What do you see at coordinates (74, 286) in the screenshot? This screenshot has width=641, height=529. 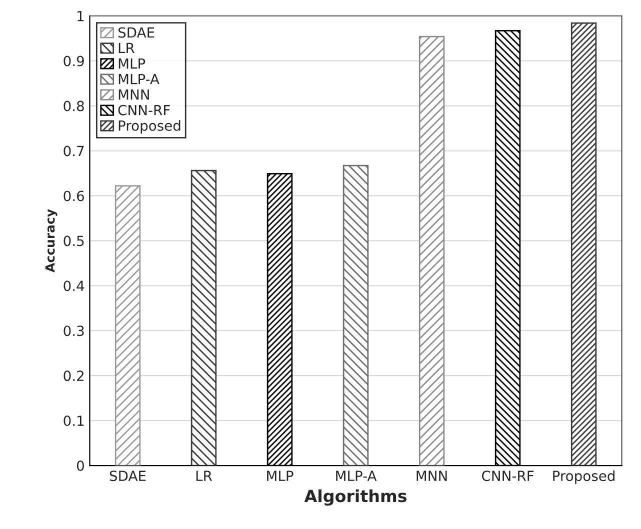 I see `y-tick-label: 0.4` at bounding box center [74, 286].